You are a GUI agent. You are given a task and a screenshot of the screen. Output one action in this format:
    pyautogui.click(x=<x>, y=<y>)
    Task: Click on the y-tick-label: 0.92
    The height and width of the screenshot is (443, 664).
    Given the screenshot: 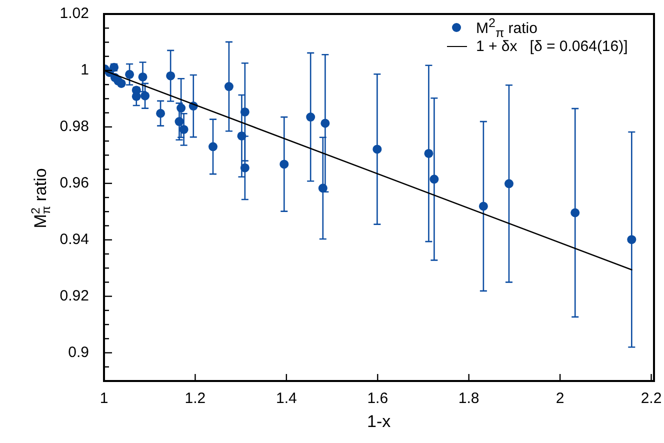 What is the action you would take?
    pyautogui.click(x=74, y=295)
    